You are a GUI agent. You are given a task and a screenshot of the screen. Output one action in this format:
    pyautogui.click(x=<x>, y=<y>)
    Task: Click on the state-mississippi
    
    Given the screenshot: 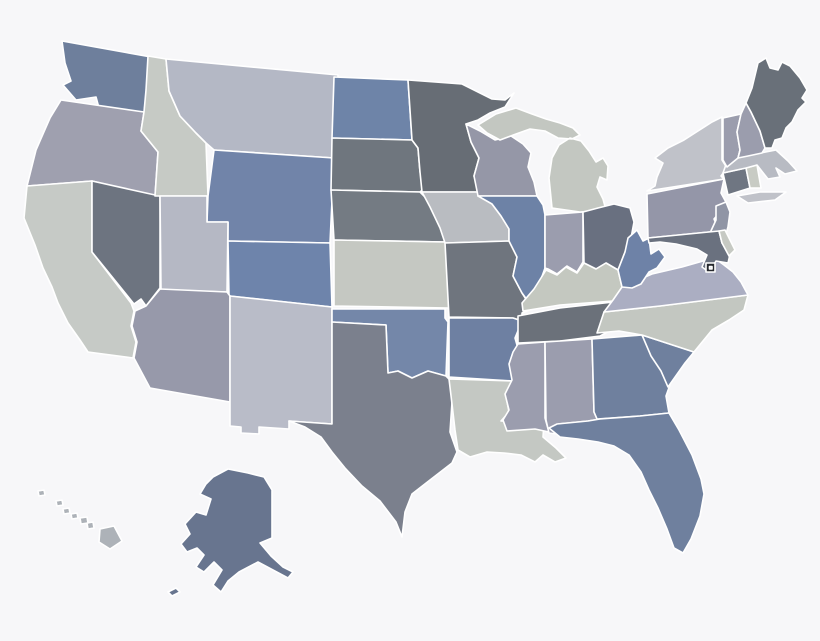 What is the action you would take?
    pyautogui.click(x=526, y=387)
    